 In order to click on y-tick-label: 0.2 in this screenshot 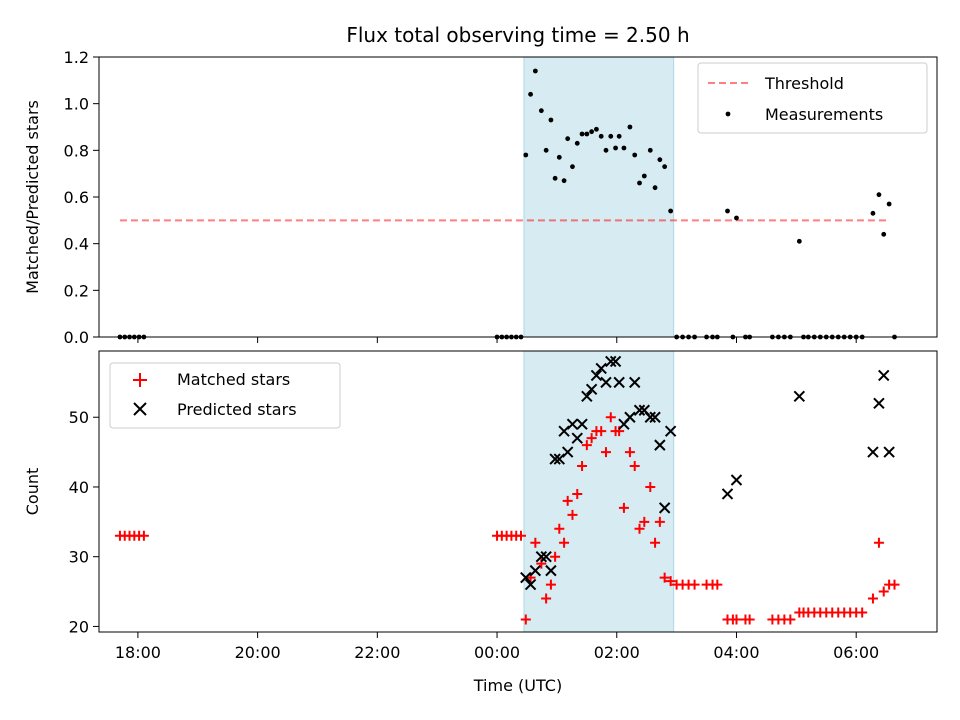, I will do `click(76, 290)`.